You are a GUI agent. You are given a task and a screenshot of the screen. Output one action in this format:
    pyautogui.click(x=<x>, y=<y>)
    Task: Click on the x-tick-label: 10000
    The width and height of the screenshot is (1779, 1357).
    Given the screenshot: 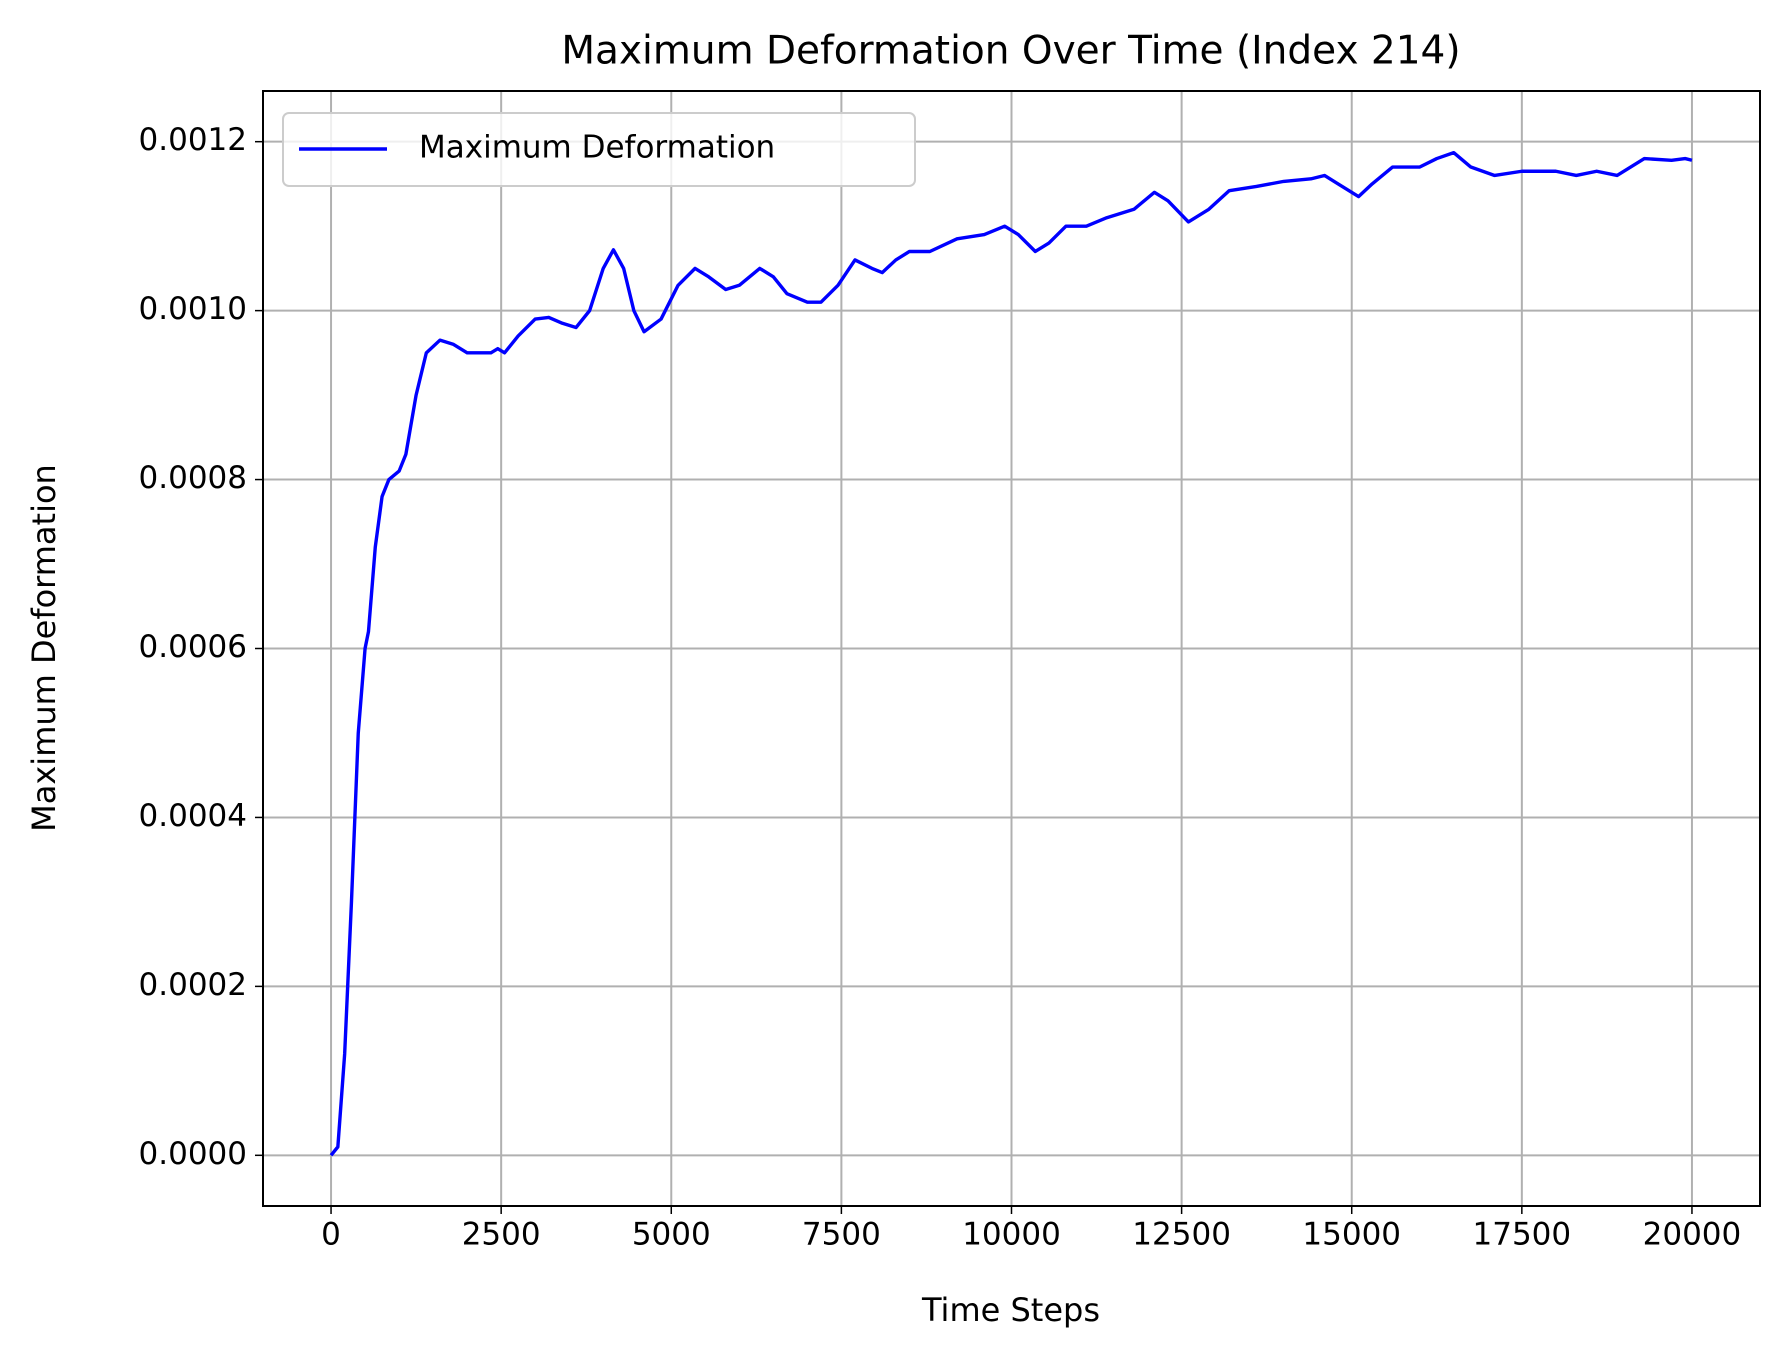 What is the action you would take?
    pyautogui.click(x=1011, y=1235)
    